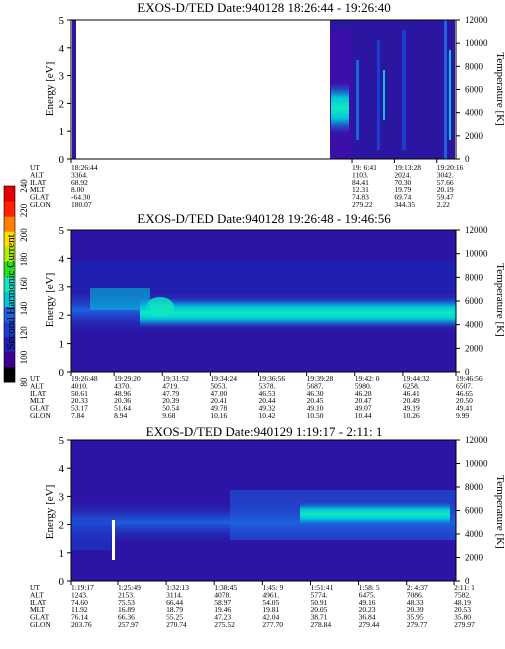 The width and height of the screenshot is (505, 649). What do you see at coordinates (340, 108) in the screenshot?
I see `panel-1-bright-patch` at bounding box center [340, 108].